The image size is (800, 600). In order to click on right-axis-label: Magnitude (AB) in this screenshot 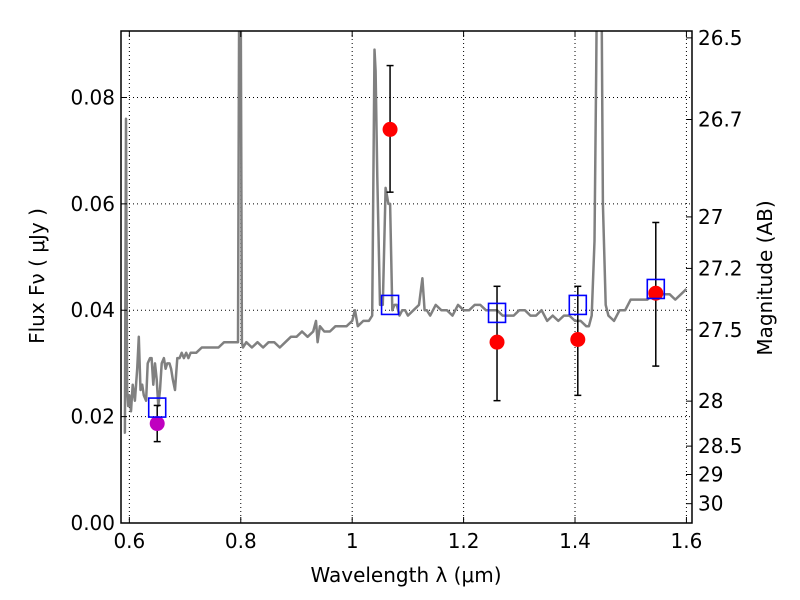, I will do `click(765, 277)`.